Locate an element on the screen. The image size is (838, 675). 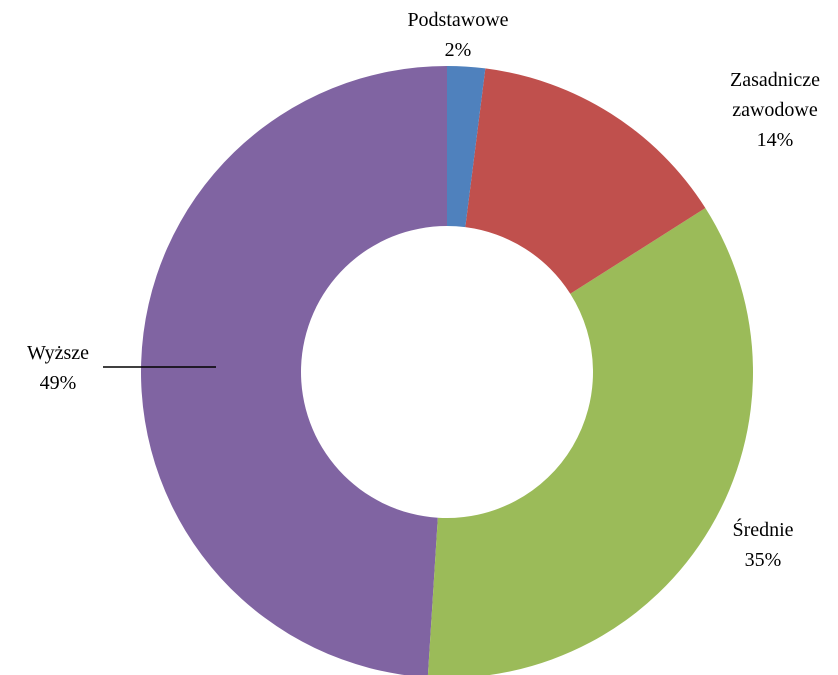
slice-label: Wyższe 49% is located at coordinates (61, 368).